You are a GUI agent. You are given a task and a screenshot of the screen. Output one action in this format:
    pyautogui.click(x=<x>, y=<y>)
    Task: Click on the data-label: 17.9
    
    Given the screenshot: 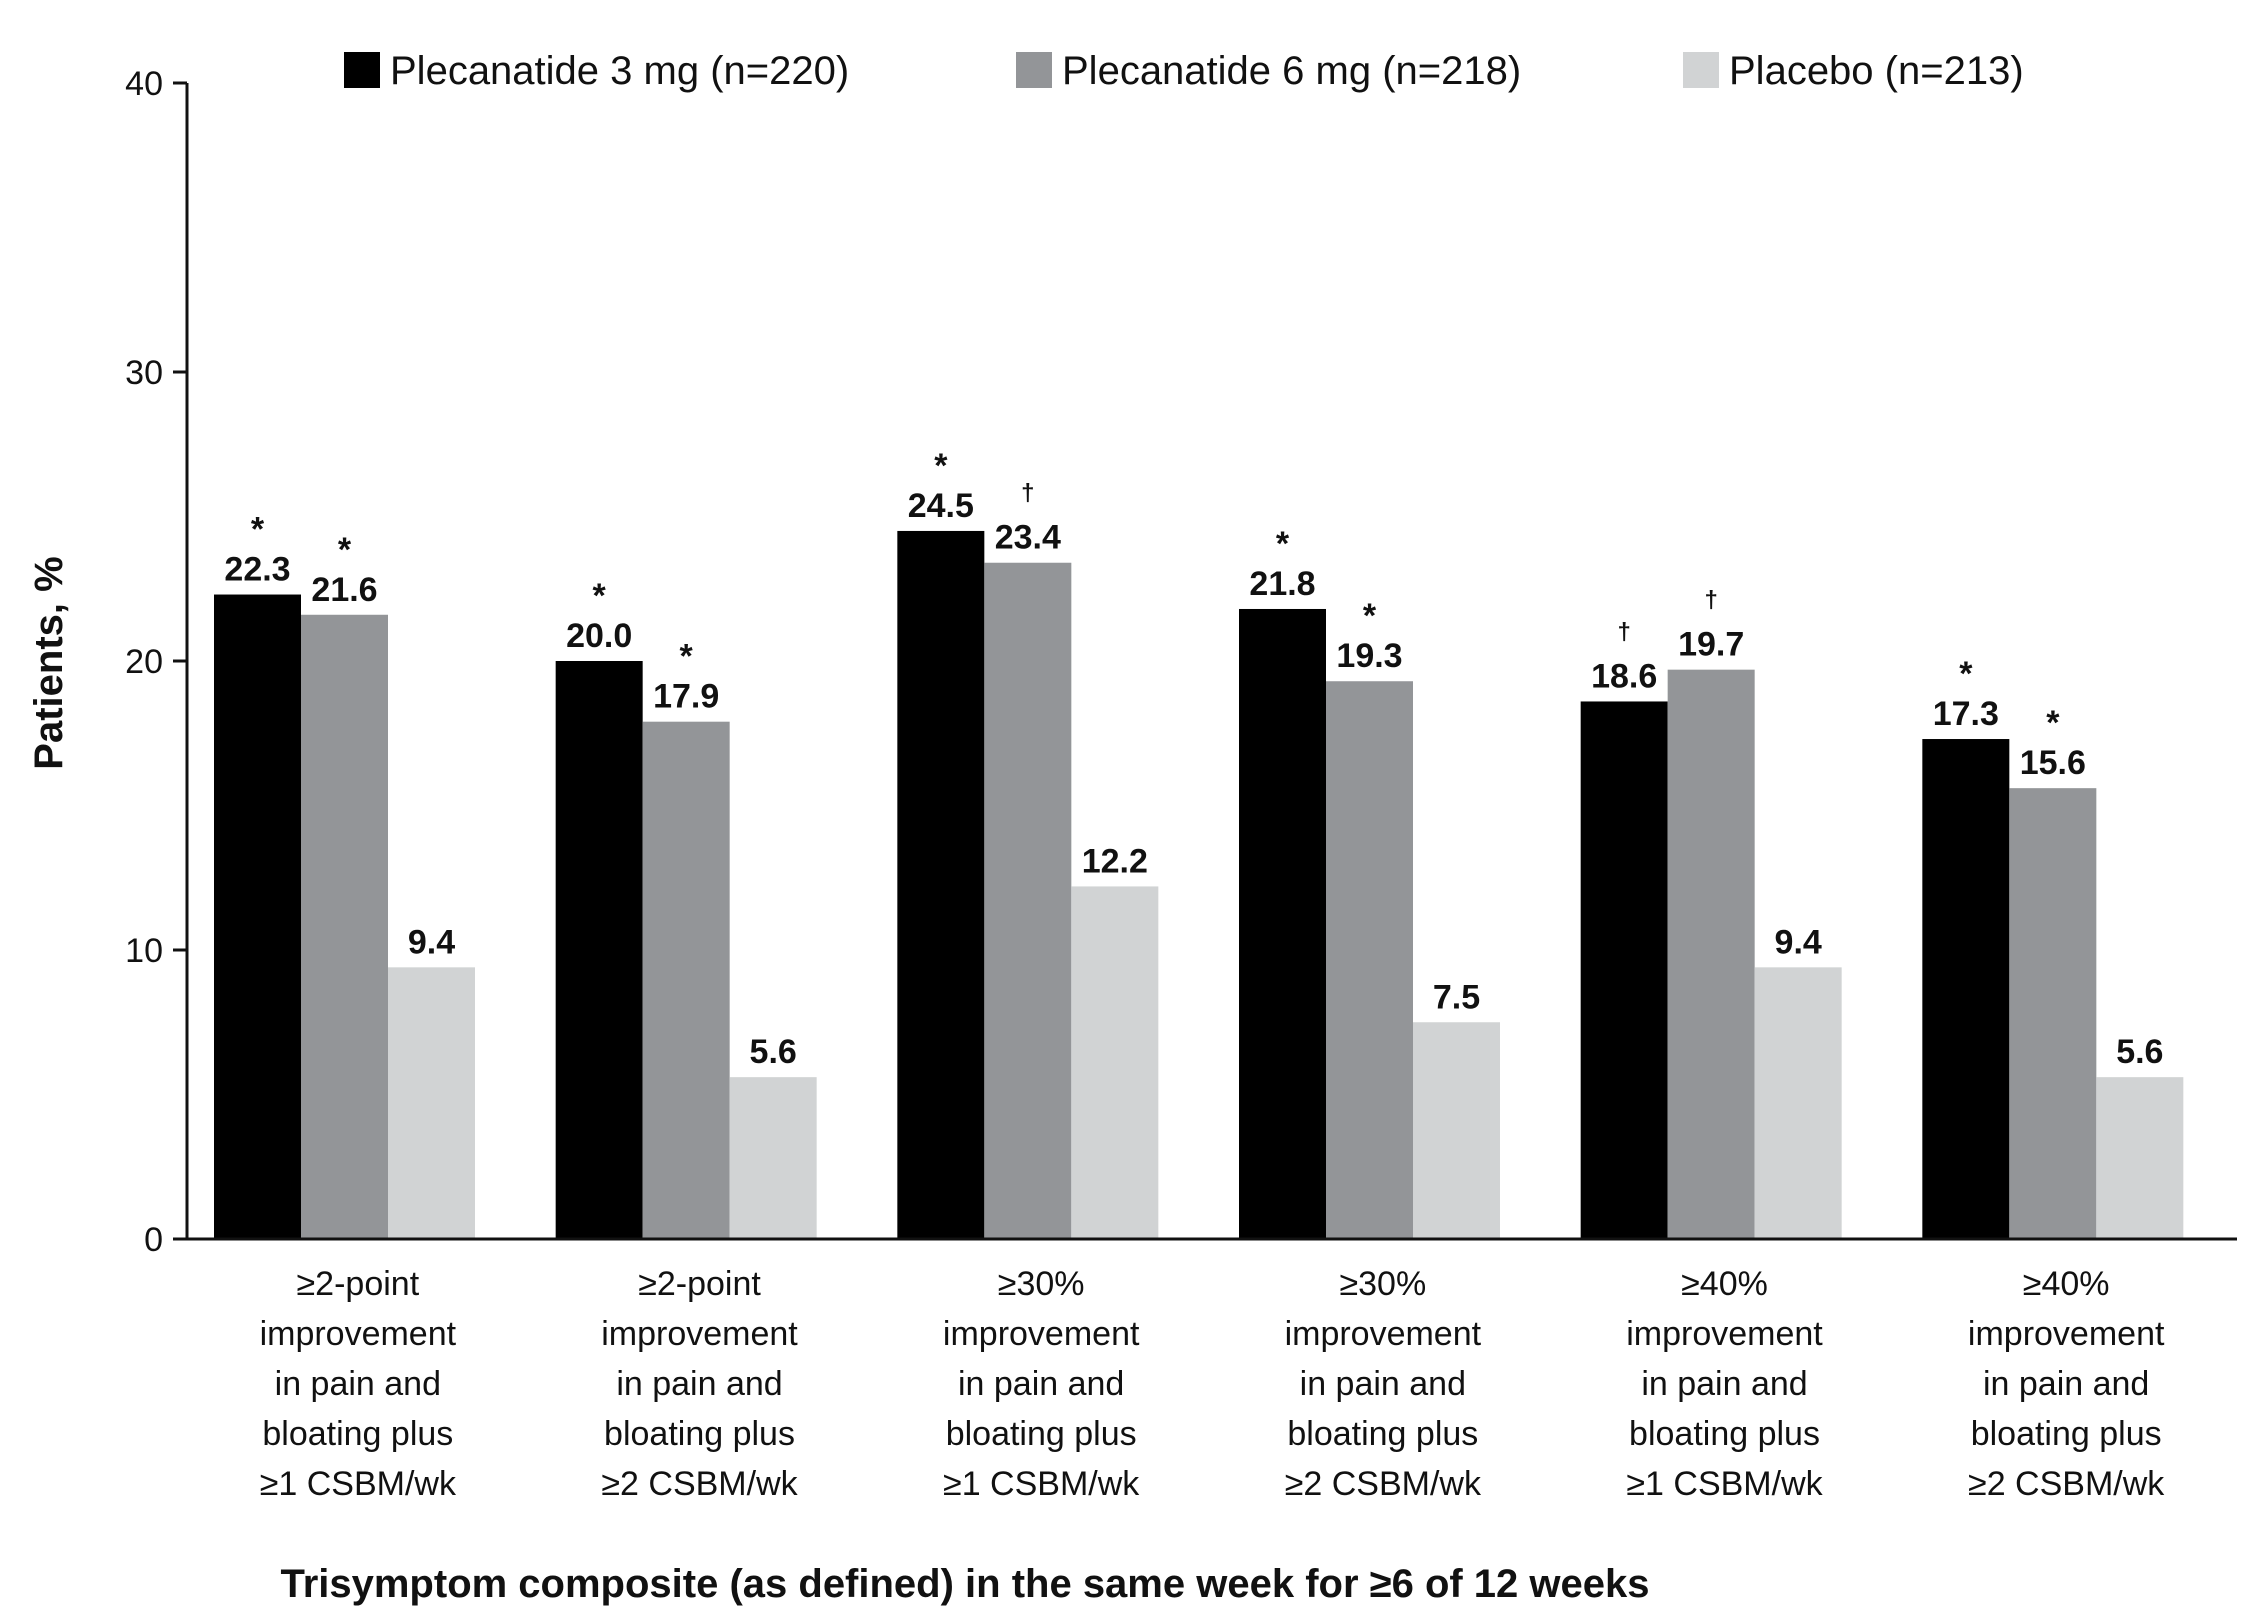 What is the action you would take?
    pyautogui.click(x=686, y=697)
    